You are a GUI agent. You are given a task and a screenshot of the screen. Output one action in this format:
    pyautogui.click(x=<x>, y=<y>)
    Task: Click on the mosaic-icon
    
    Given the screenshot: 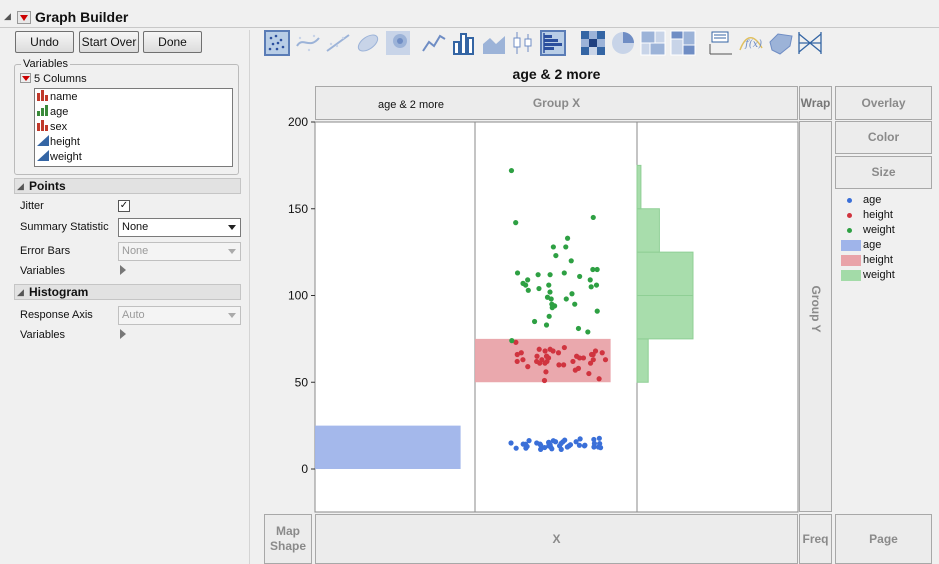 What is the action you would take?
    pyautogui.click(x=683, y=43)
    